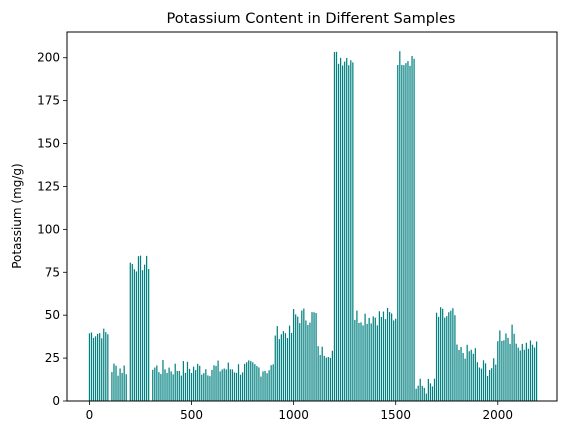 Image resolution: width=571 pixels, height=435 pixels. What do you see at coordinates (52, 315) in the screenshot?
I see `y-tick-label-2: 50` at bounding box center [52, 315].